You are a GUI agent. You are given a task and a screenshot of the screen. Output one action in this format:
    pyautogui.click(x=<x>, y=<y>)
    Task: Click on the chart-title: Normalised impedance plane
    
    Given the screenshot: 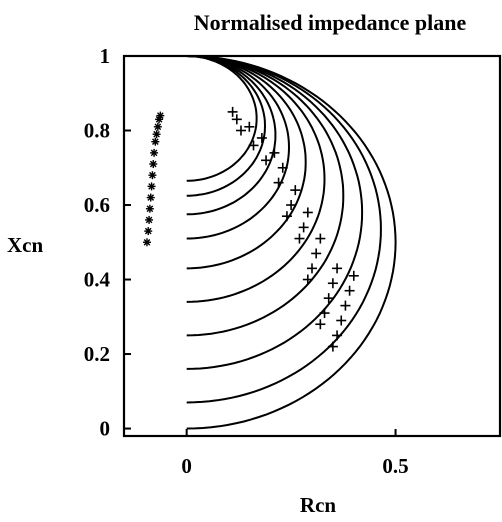 What is the action you would take?
    pyautogui.click(x=330, y=22)
    